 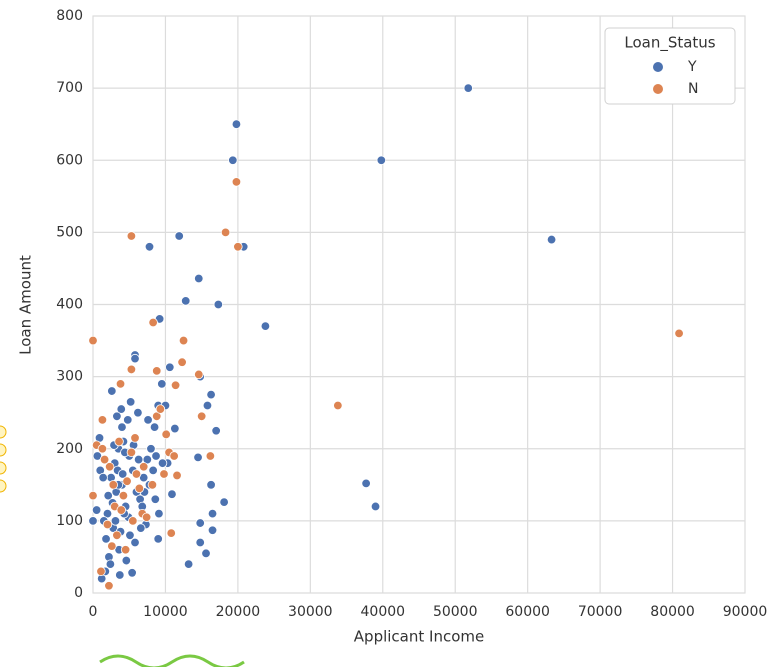 I want to click on legend-box, so click(x=670, y=66).